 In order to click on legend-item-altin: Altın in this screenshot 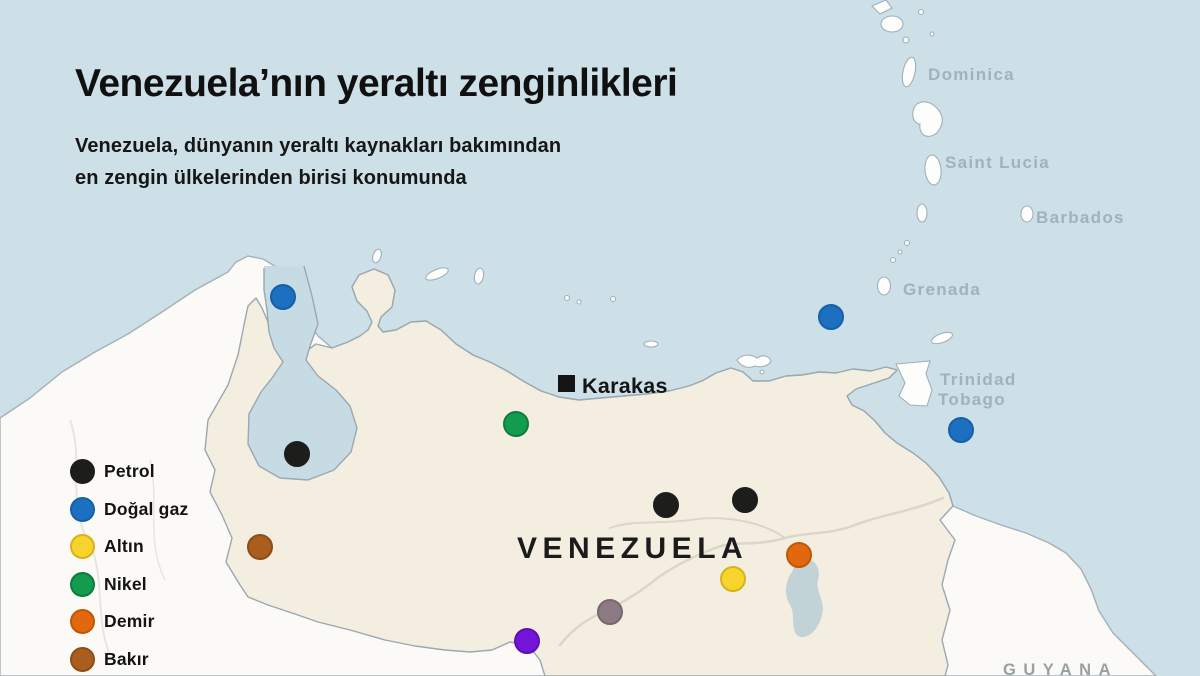, I will do `click(129, 546)`.